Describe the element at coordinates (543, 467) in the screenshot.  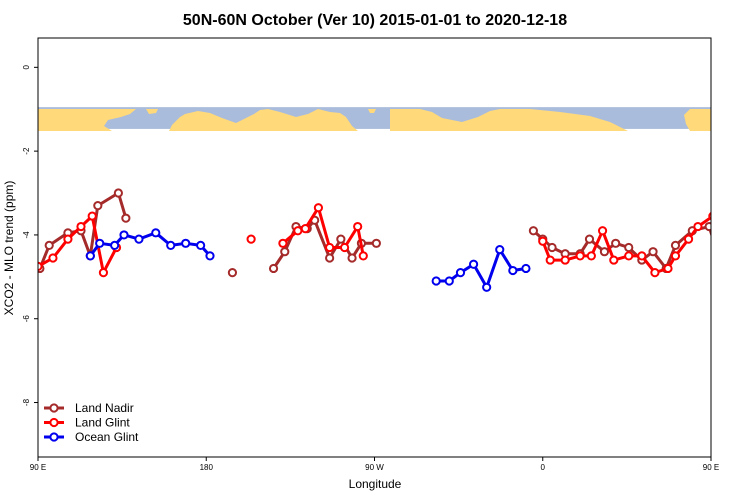
I see `x-tick-label: 0` at that location.